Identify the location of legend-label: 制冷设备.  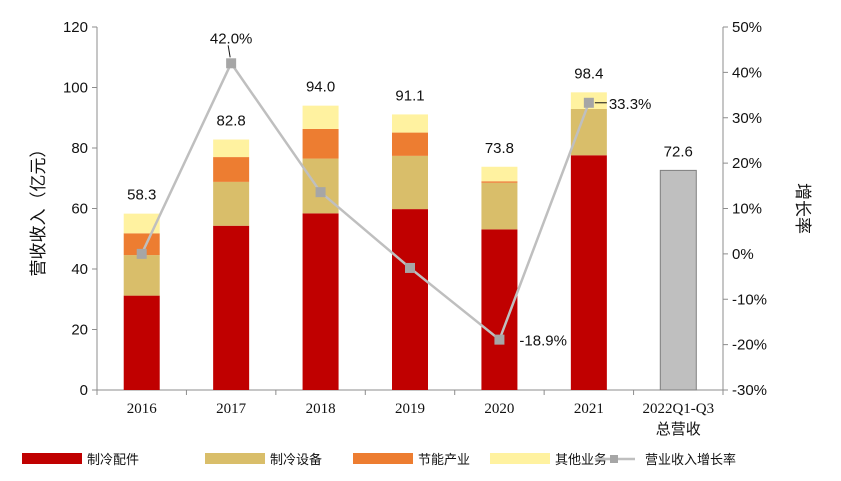
(296, 459).